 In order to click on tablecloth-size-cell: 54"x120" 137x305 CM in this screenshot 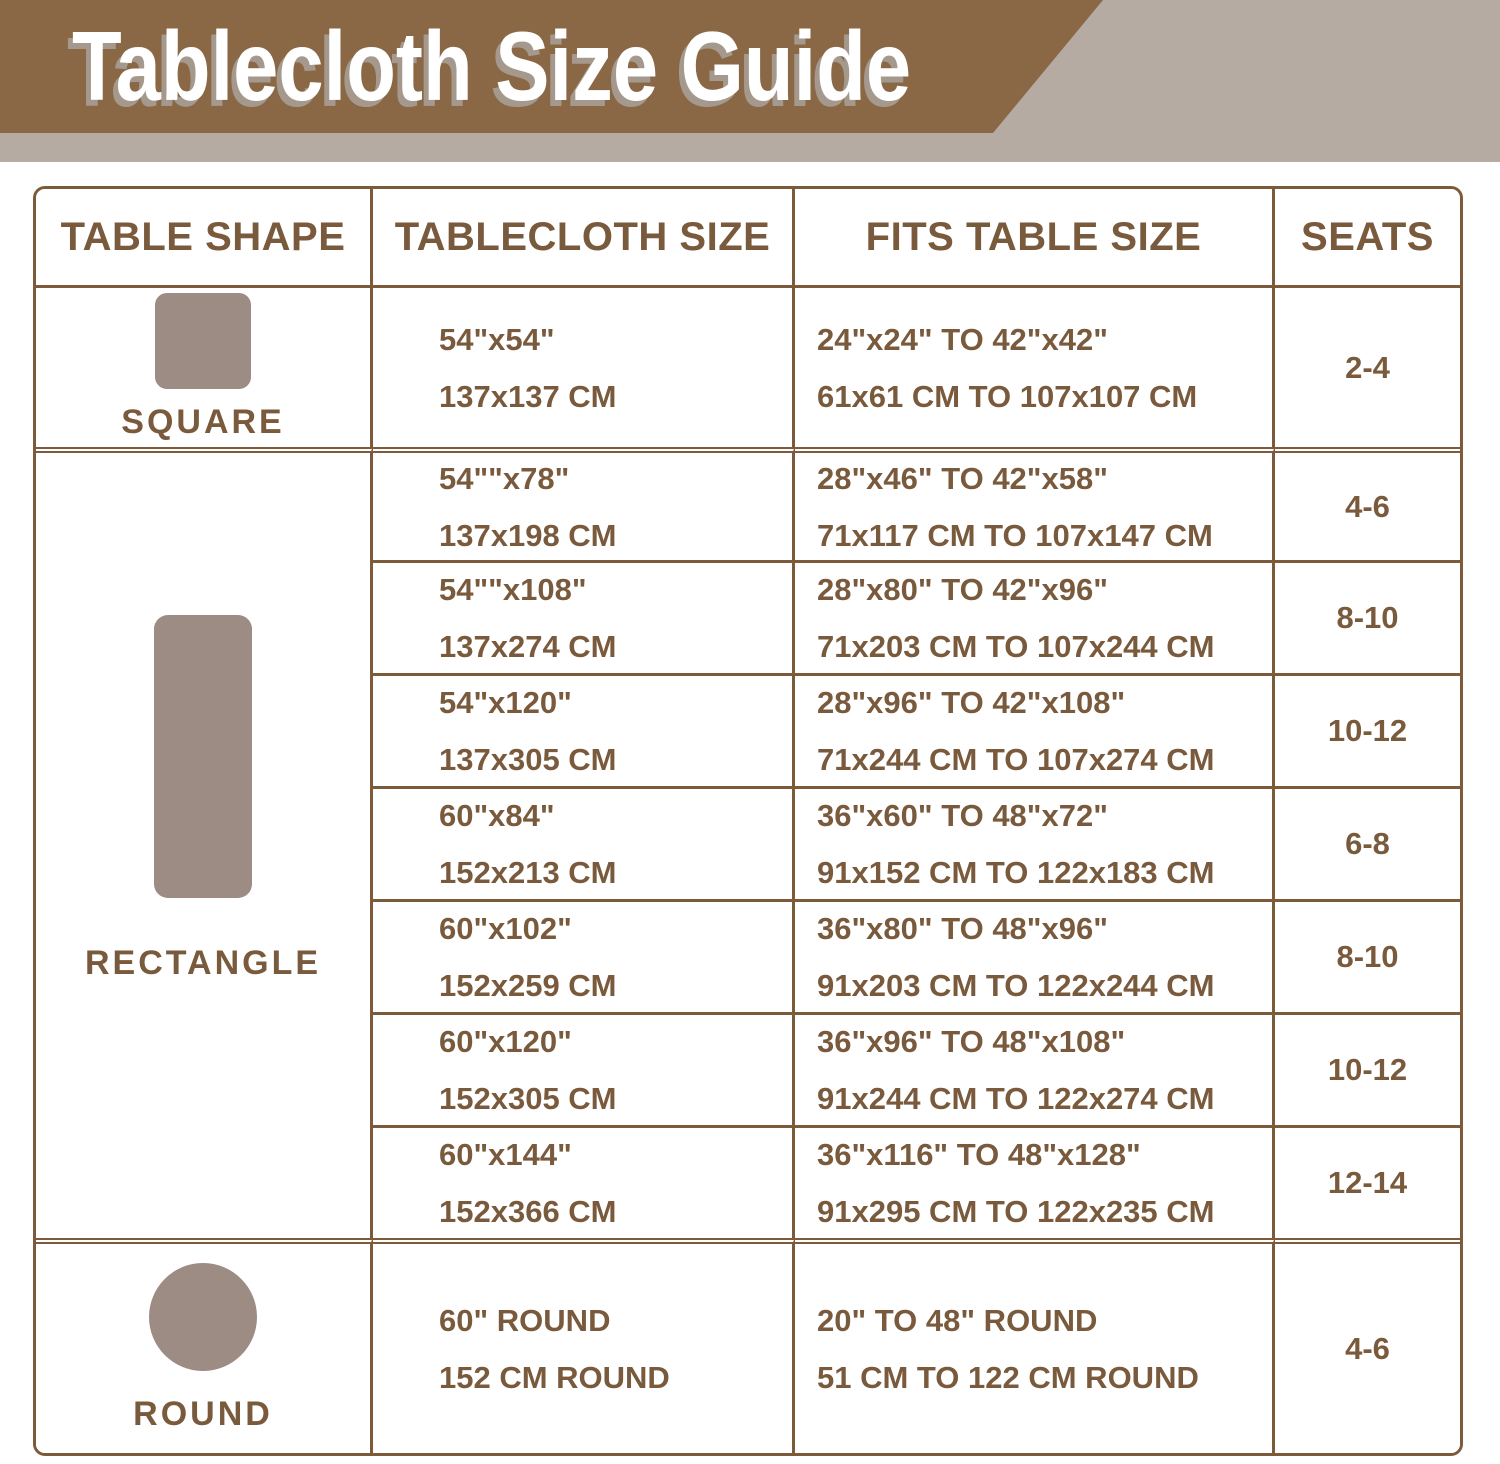, I will do `click(584, 729)`.